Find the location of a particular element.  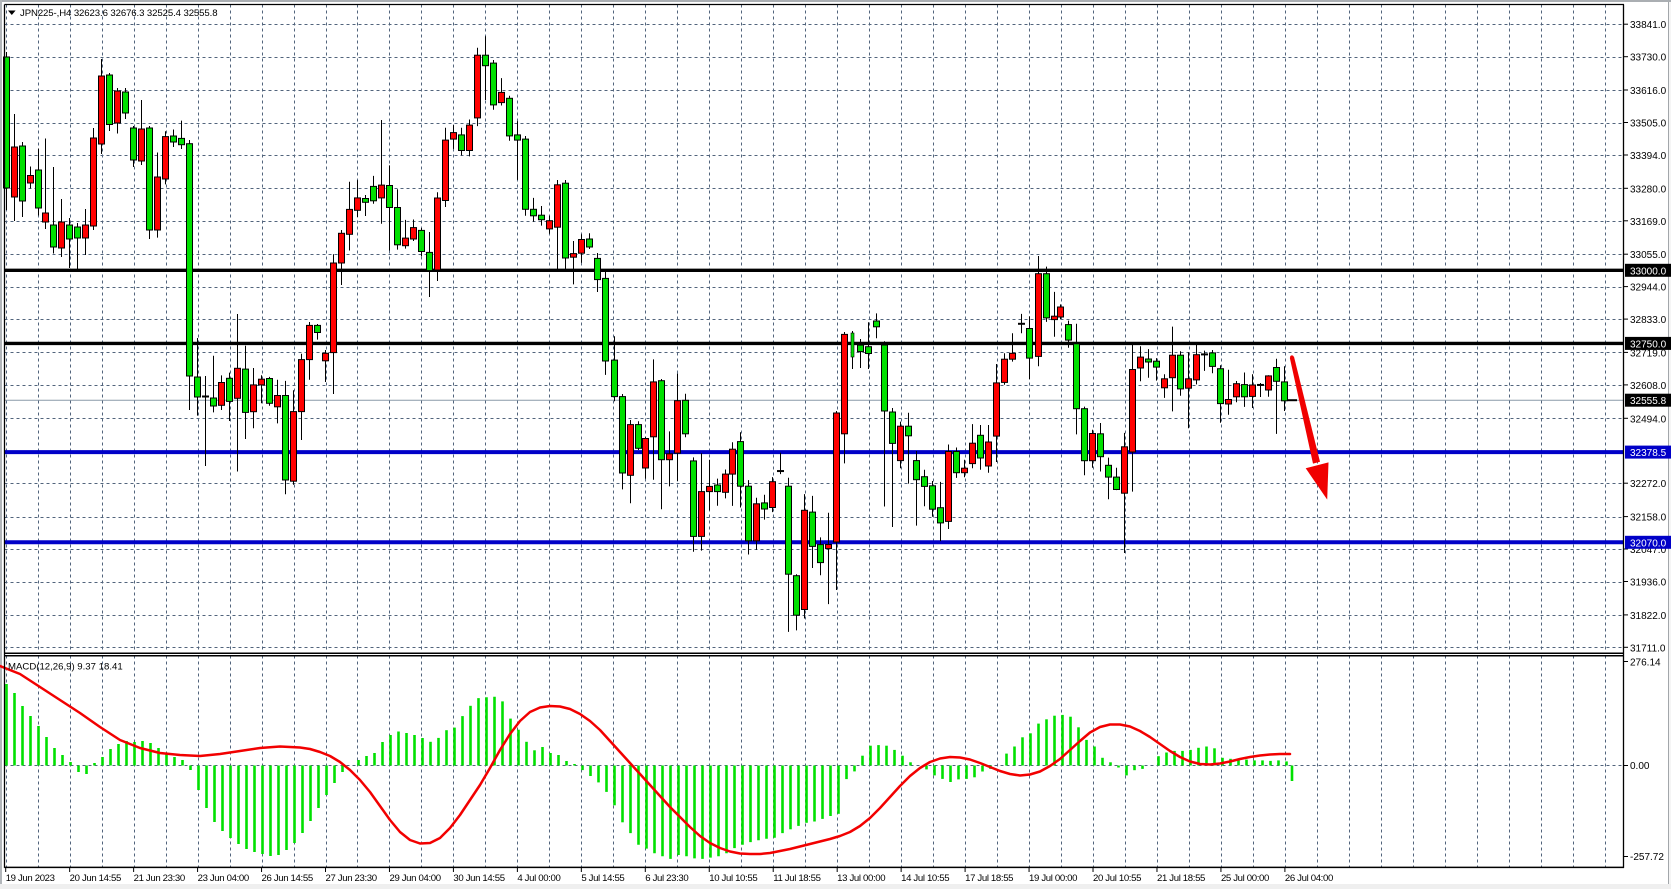

svg-text: 27 Jun 23:30 is located at coordinates (351, 878).